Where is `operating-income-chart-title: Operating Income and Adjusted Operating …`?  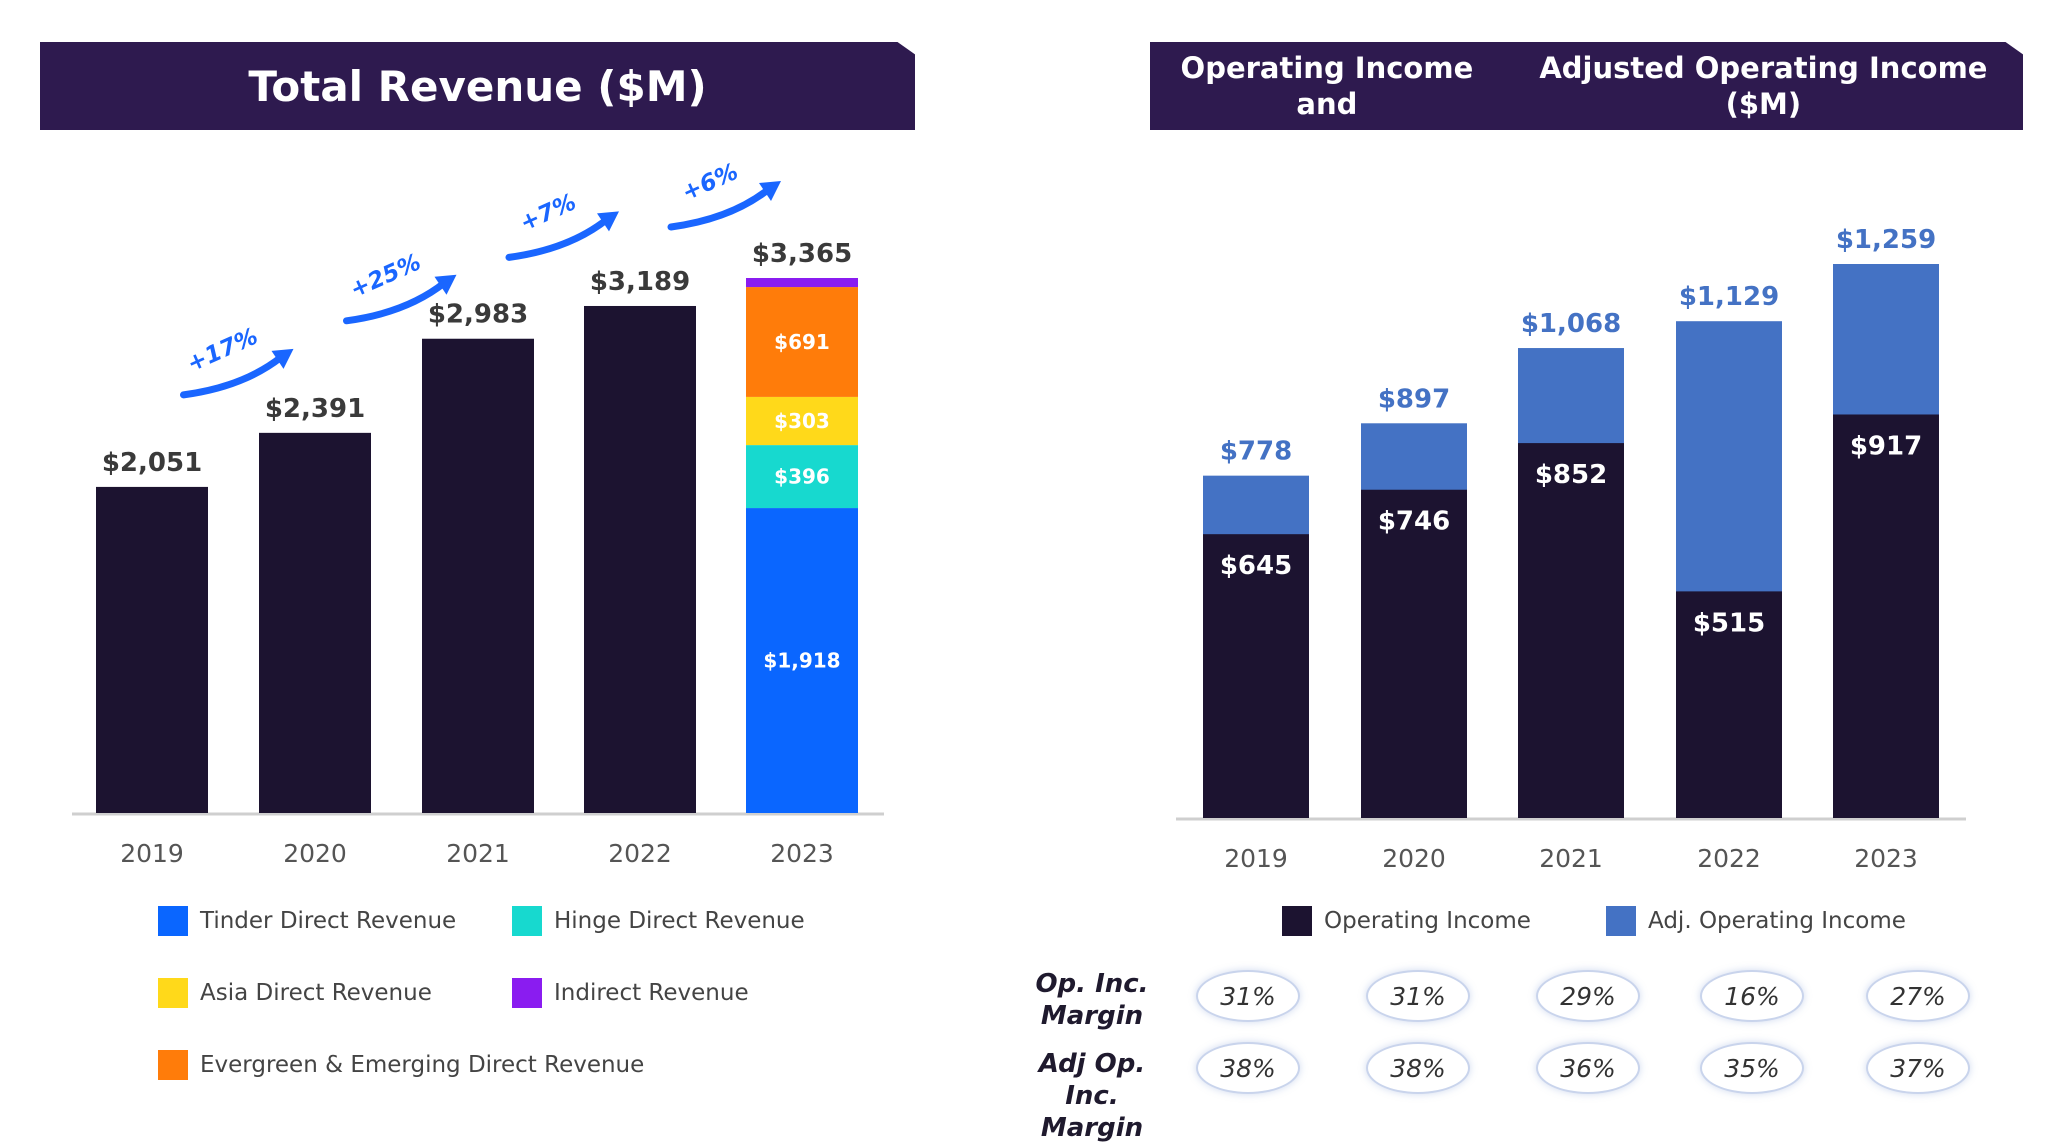 operating-income-chart-title: Operating Income and Adjusted Operating … is located at coordinates (1586, 86).